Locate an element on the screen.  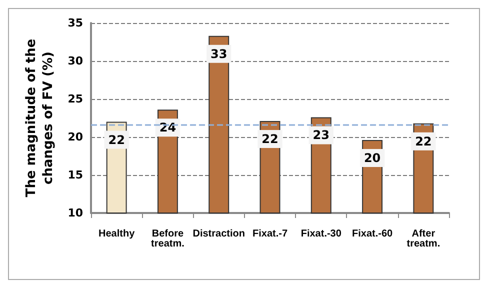
x-tick-label: Fixat.-7 is located at coordinates (270, 234).